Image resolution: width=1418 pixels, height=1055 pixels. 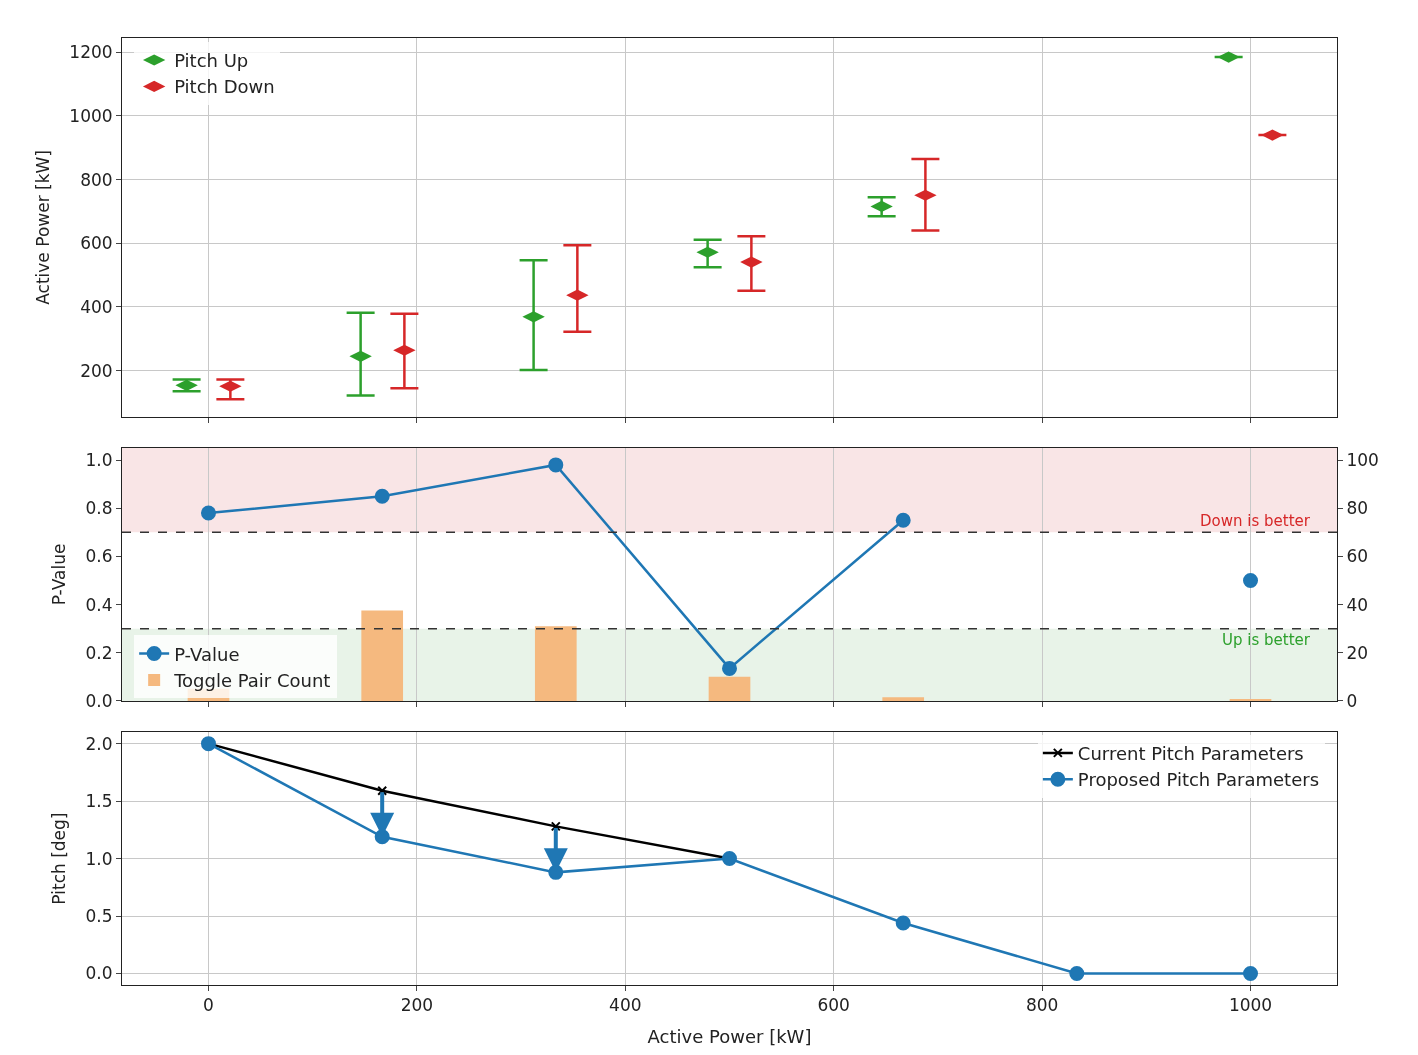 I want to click on band-label: Up is better, so click(x=1266, y=640).